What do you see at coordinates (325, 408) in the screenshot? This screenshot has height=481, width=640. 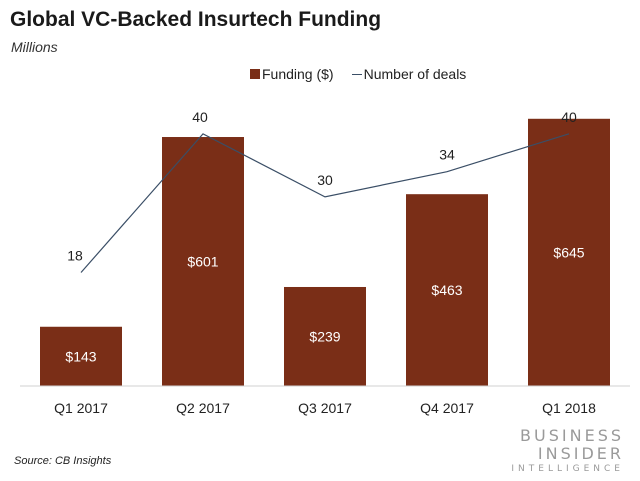 I see `x-tick-label: Q3 2017` at bounding box center [325, 408].